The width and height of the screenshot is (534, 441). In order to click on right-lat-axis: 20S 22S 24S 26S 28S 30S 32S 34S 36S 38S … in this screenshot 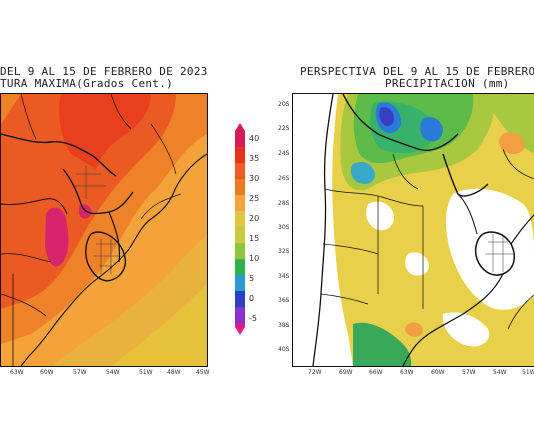, I will do `click(283, 229)`.